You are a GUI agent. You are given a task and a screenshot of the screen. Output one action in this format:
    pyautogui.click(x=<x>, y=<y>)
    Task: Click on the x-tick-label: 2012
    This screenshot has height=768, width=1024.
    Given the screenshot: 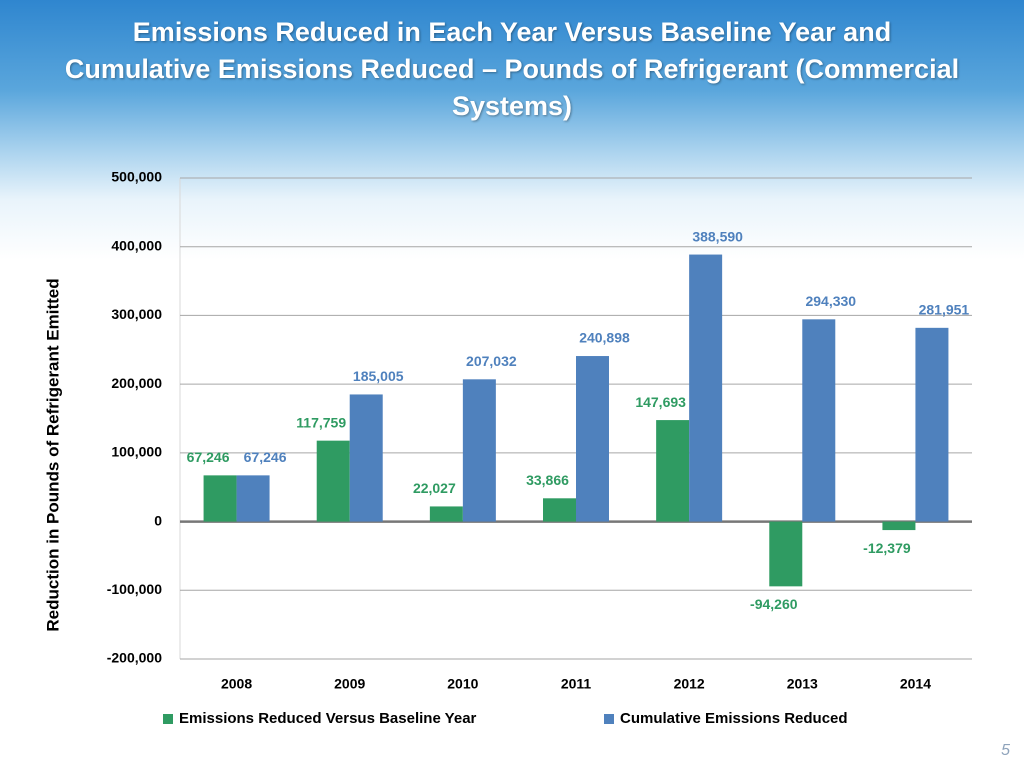 What is the action you would take?
    pyautogui.click(x=689, y=684)
    